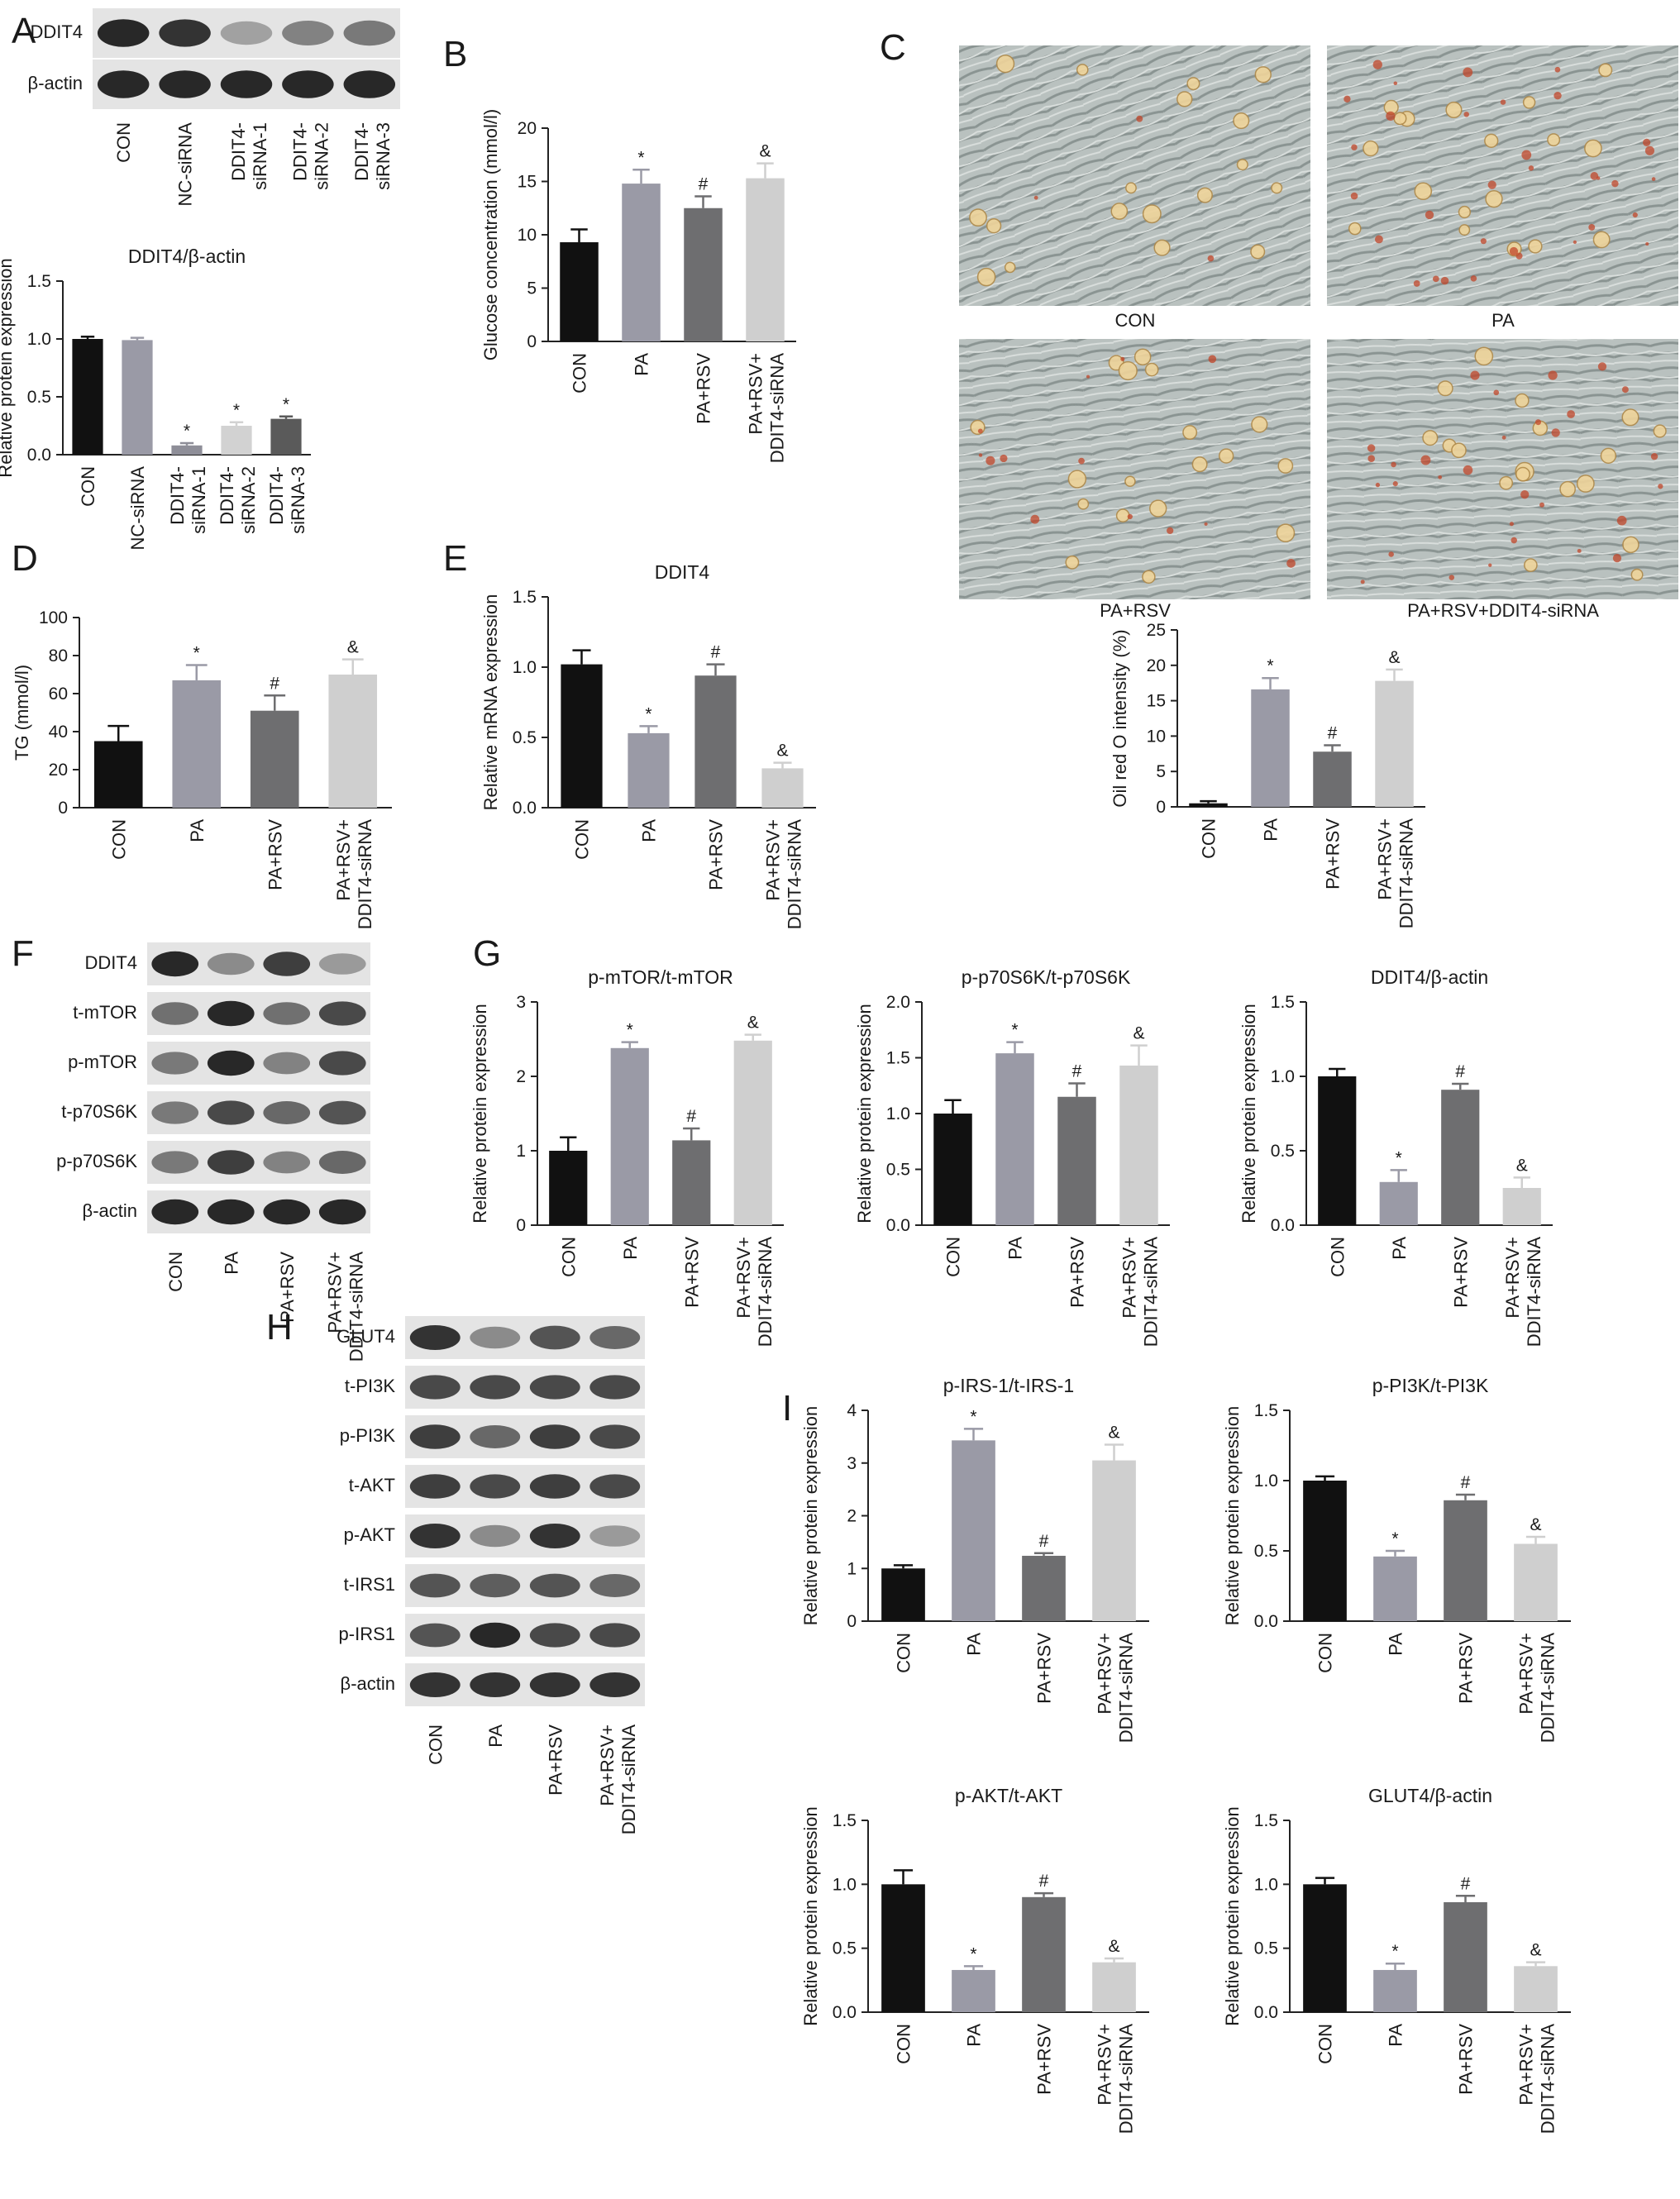  What do you see at coordinates (345, 1307) in the screenshot?
I see `blot-lane-label: PA+RSV+DDIT4-siRNA` at bounding box center [345, 1307].